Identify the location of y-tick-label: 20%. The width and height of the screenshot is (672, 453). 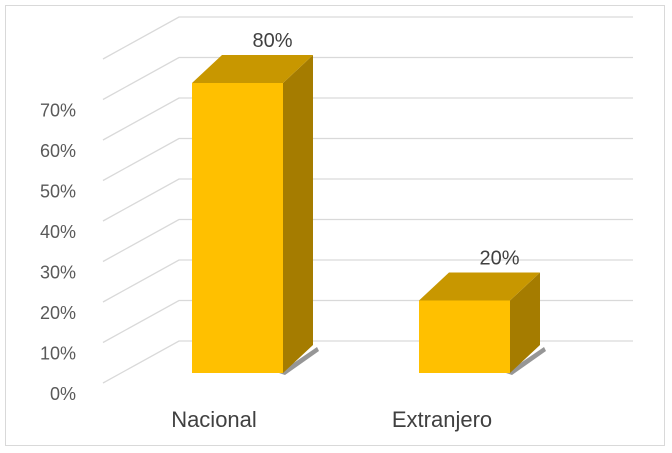
(58, 313).